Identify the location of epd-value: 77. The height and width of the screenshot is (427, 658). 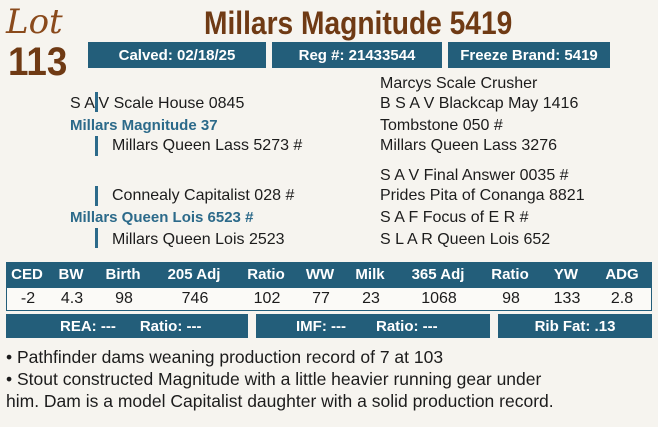
(321, 298).